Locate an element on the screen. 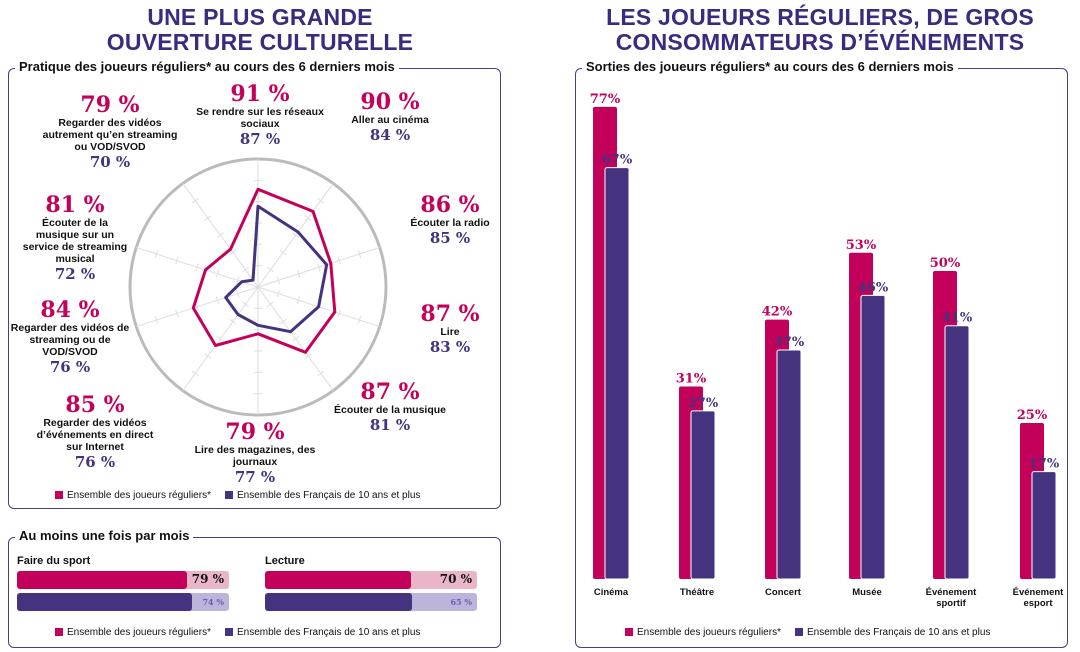 This screenshot has width=1080, height=652. bar-category: Événement esport is located at coordinates (1038, 598).